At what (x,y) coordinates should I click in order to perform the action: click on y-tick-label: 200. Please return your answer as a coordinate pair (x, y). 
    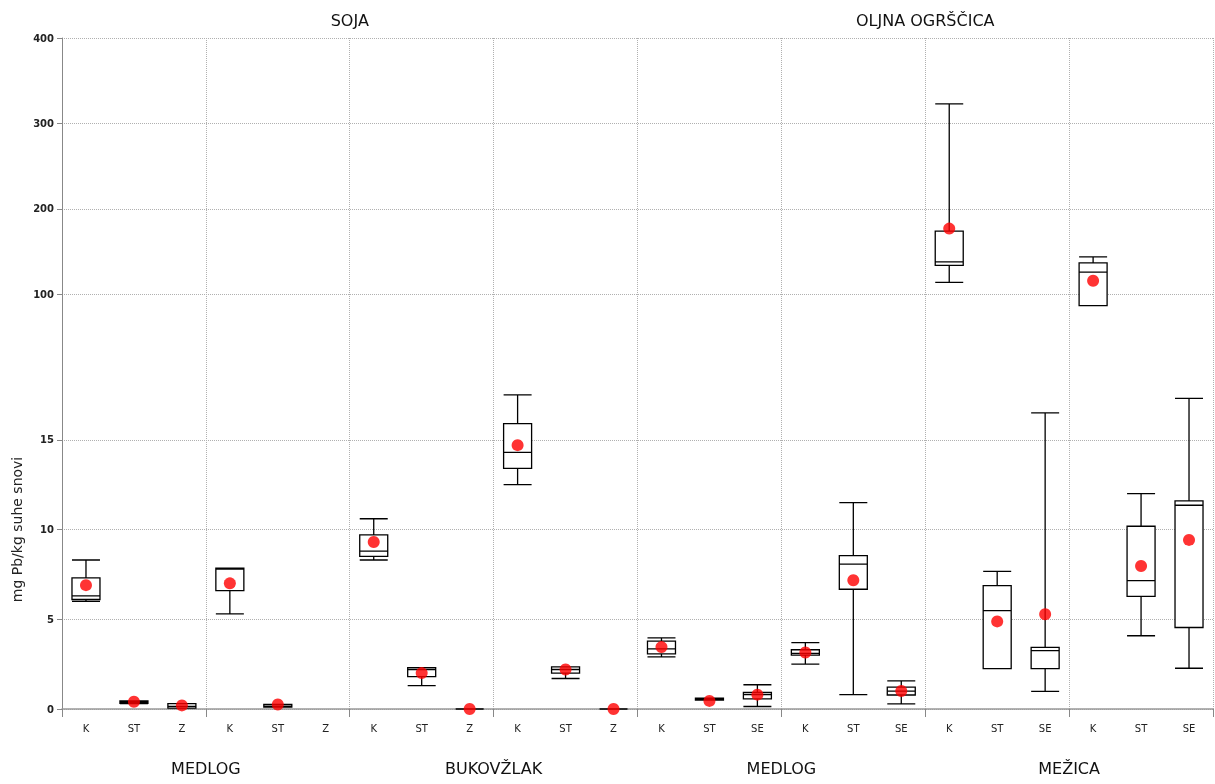
    Looking at the image, I should click on (44, 209).